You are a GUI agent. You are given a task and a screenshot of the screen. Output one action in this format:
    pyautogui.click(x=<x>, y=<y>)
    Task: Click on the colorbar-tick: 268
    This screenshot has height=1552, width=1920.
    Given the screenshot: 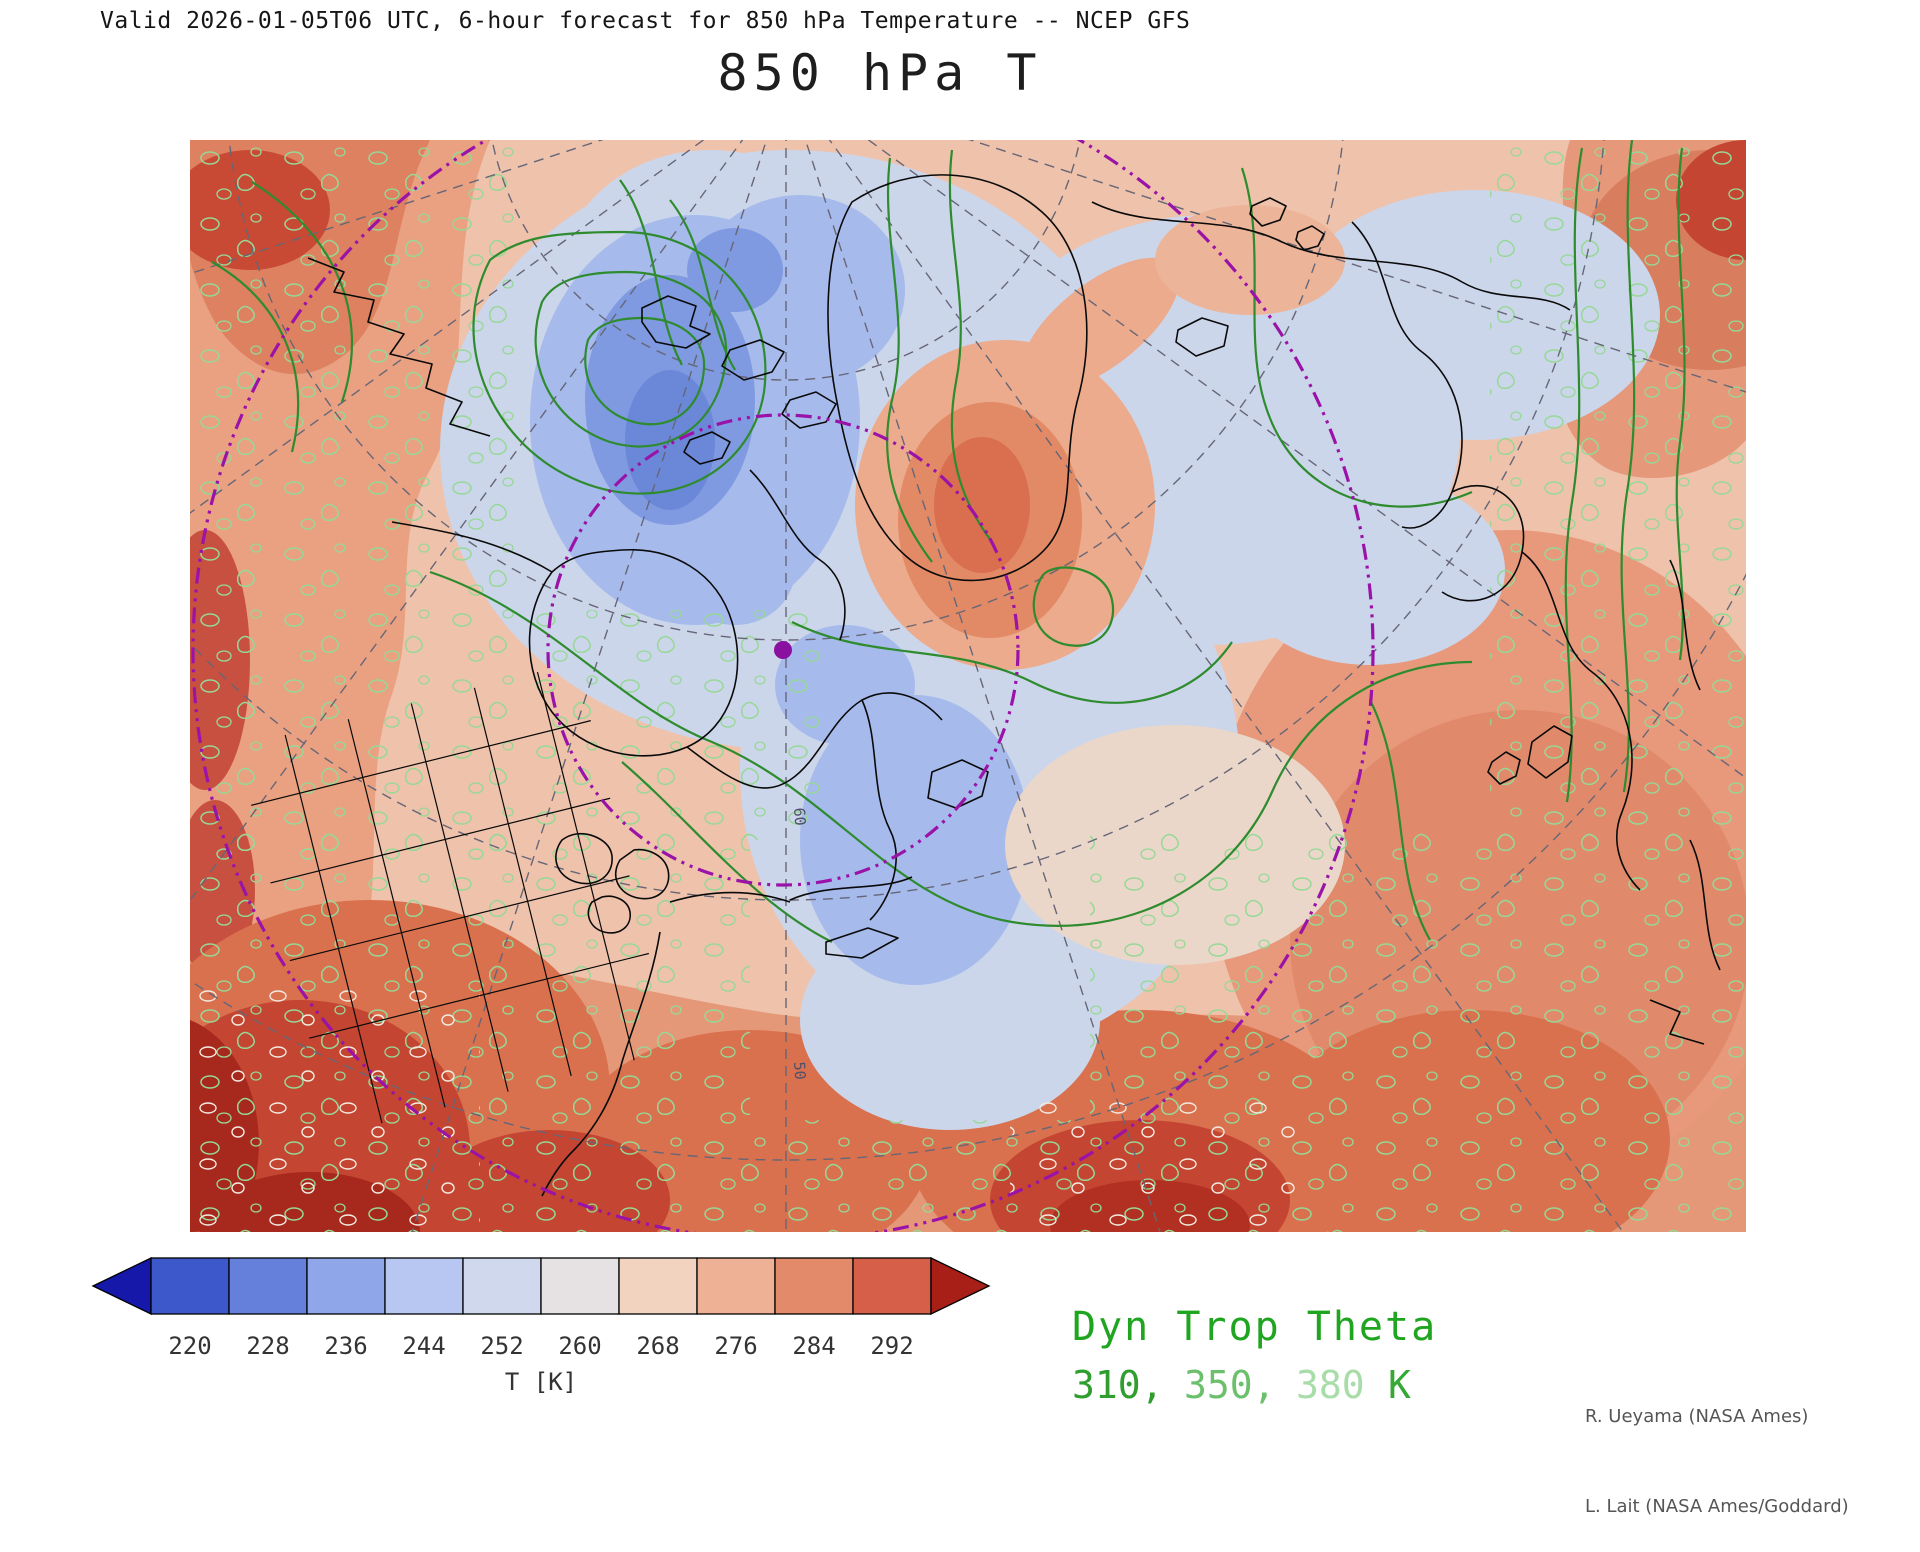 What is the action you would take?
    pyautogui.click(x=657, y=1346)
    